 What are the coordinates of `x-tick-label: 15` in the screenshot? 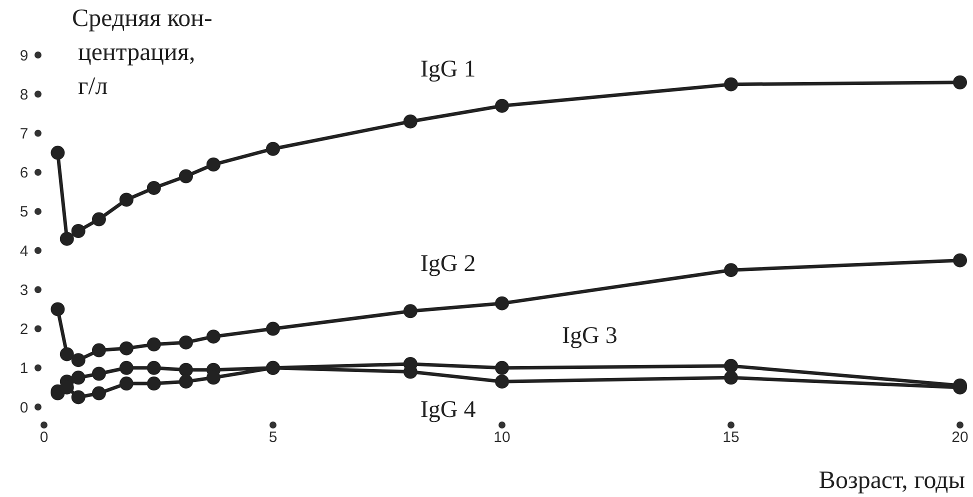 It's located at (731, 437).